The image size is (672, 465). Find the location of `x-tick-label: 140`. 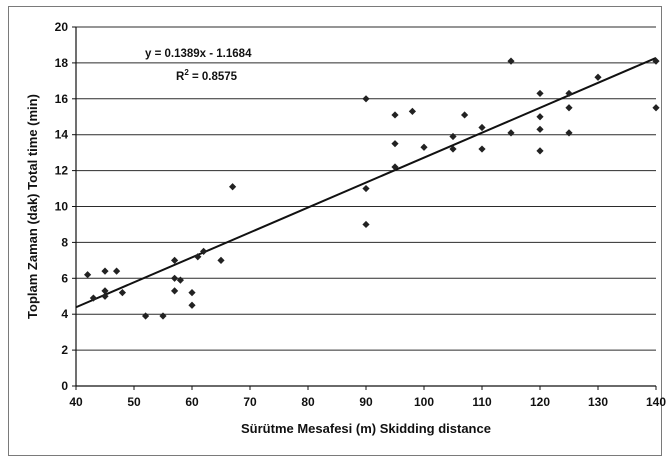

x-tick-label: 140 is located at coordinates (656, 402).